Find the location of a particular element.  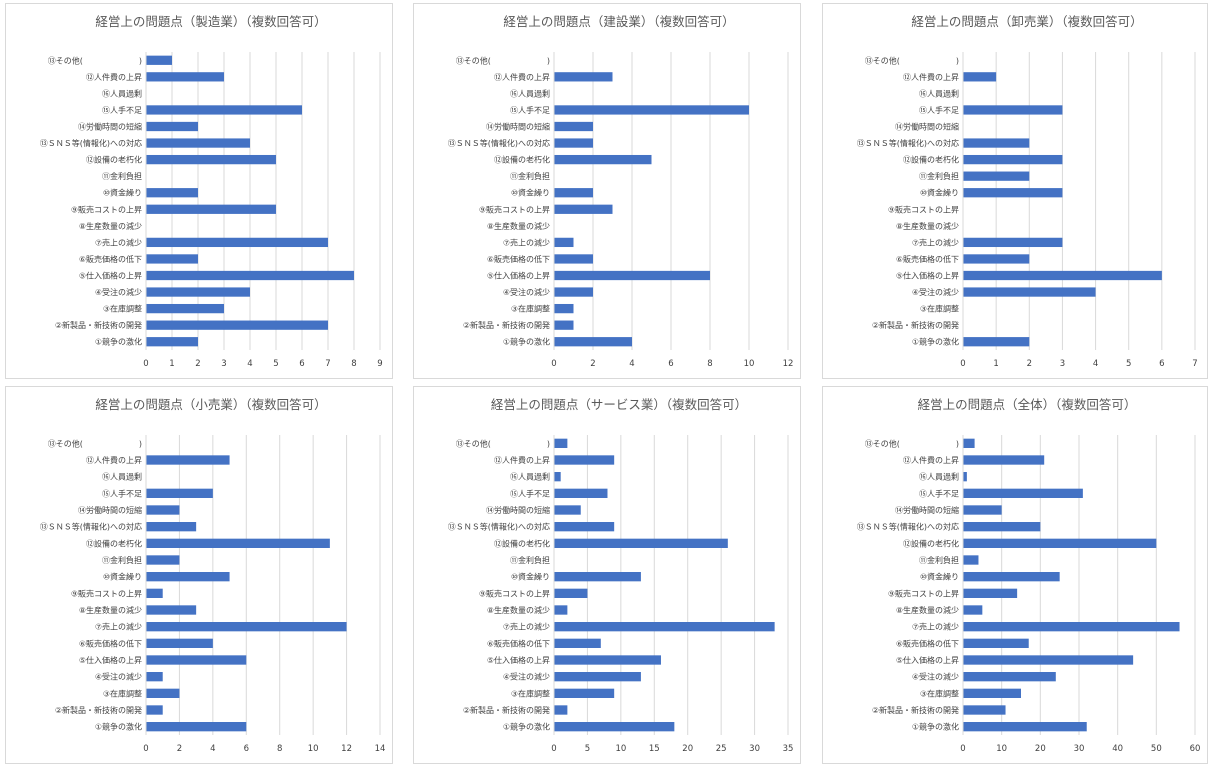

category-label: ⑫人件費の上昇 is located at coordinates (522, 460).